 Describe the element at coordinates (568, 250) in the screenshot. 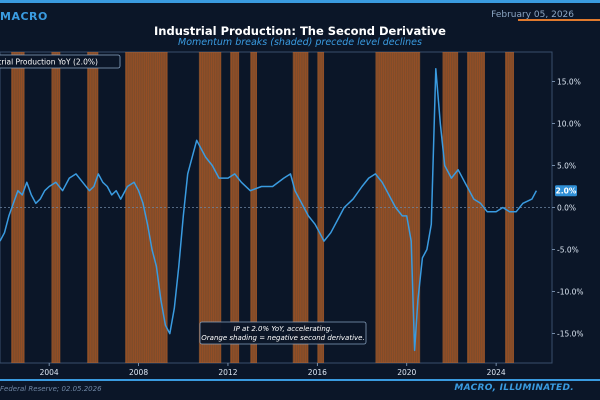

I see `y-tick-label: -5.0%` at that location.